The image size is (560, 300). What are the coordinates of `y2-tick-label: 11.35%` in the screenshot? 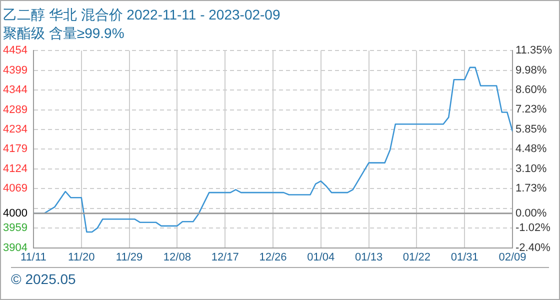 It's located at (534, 50).